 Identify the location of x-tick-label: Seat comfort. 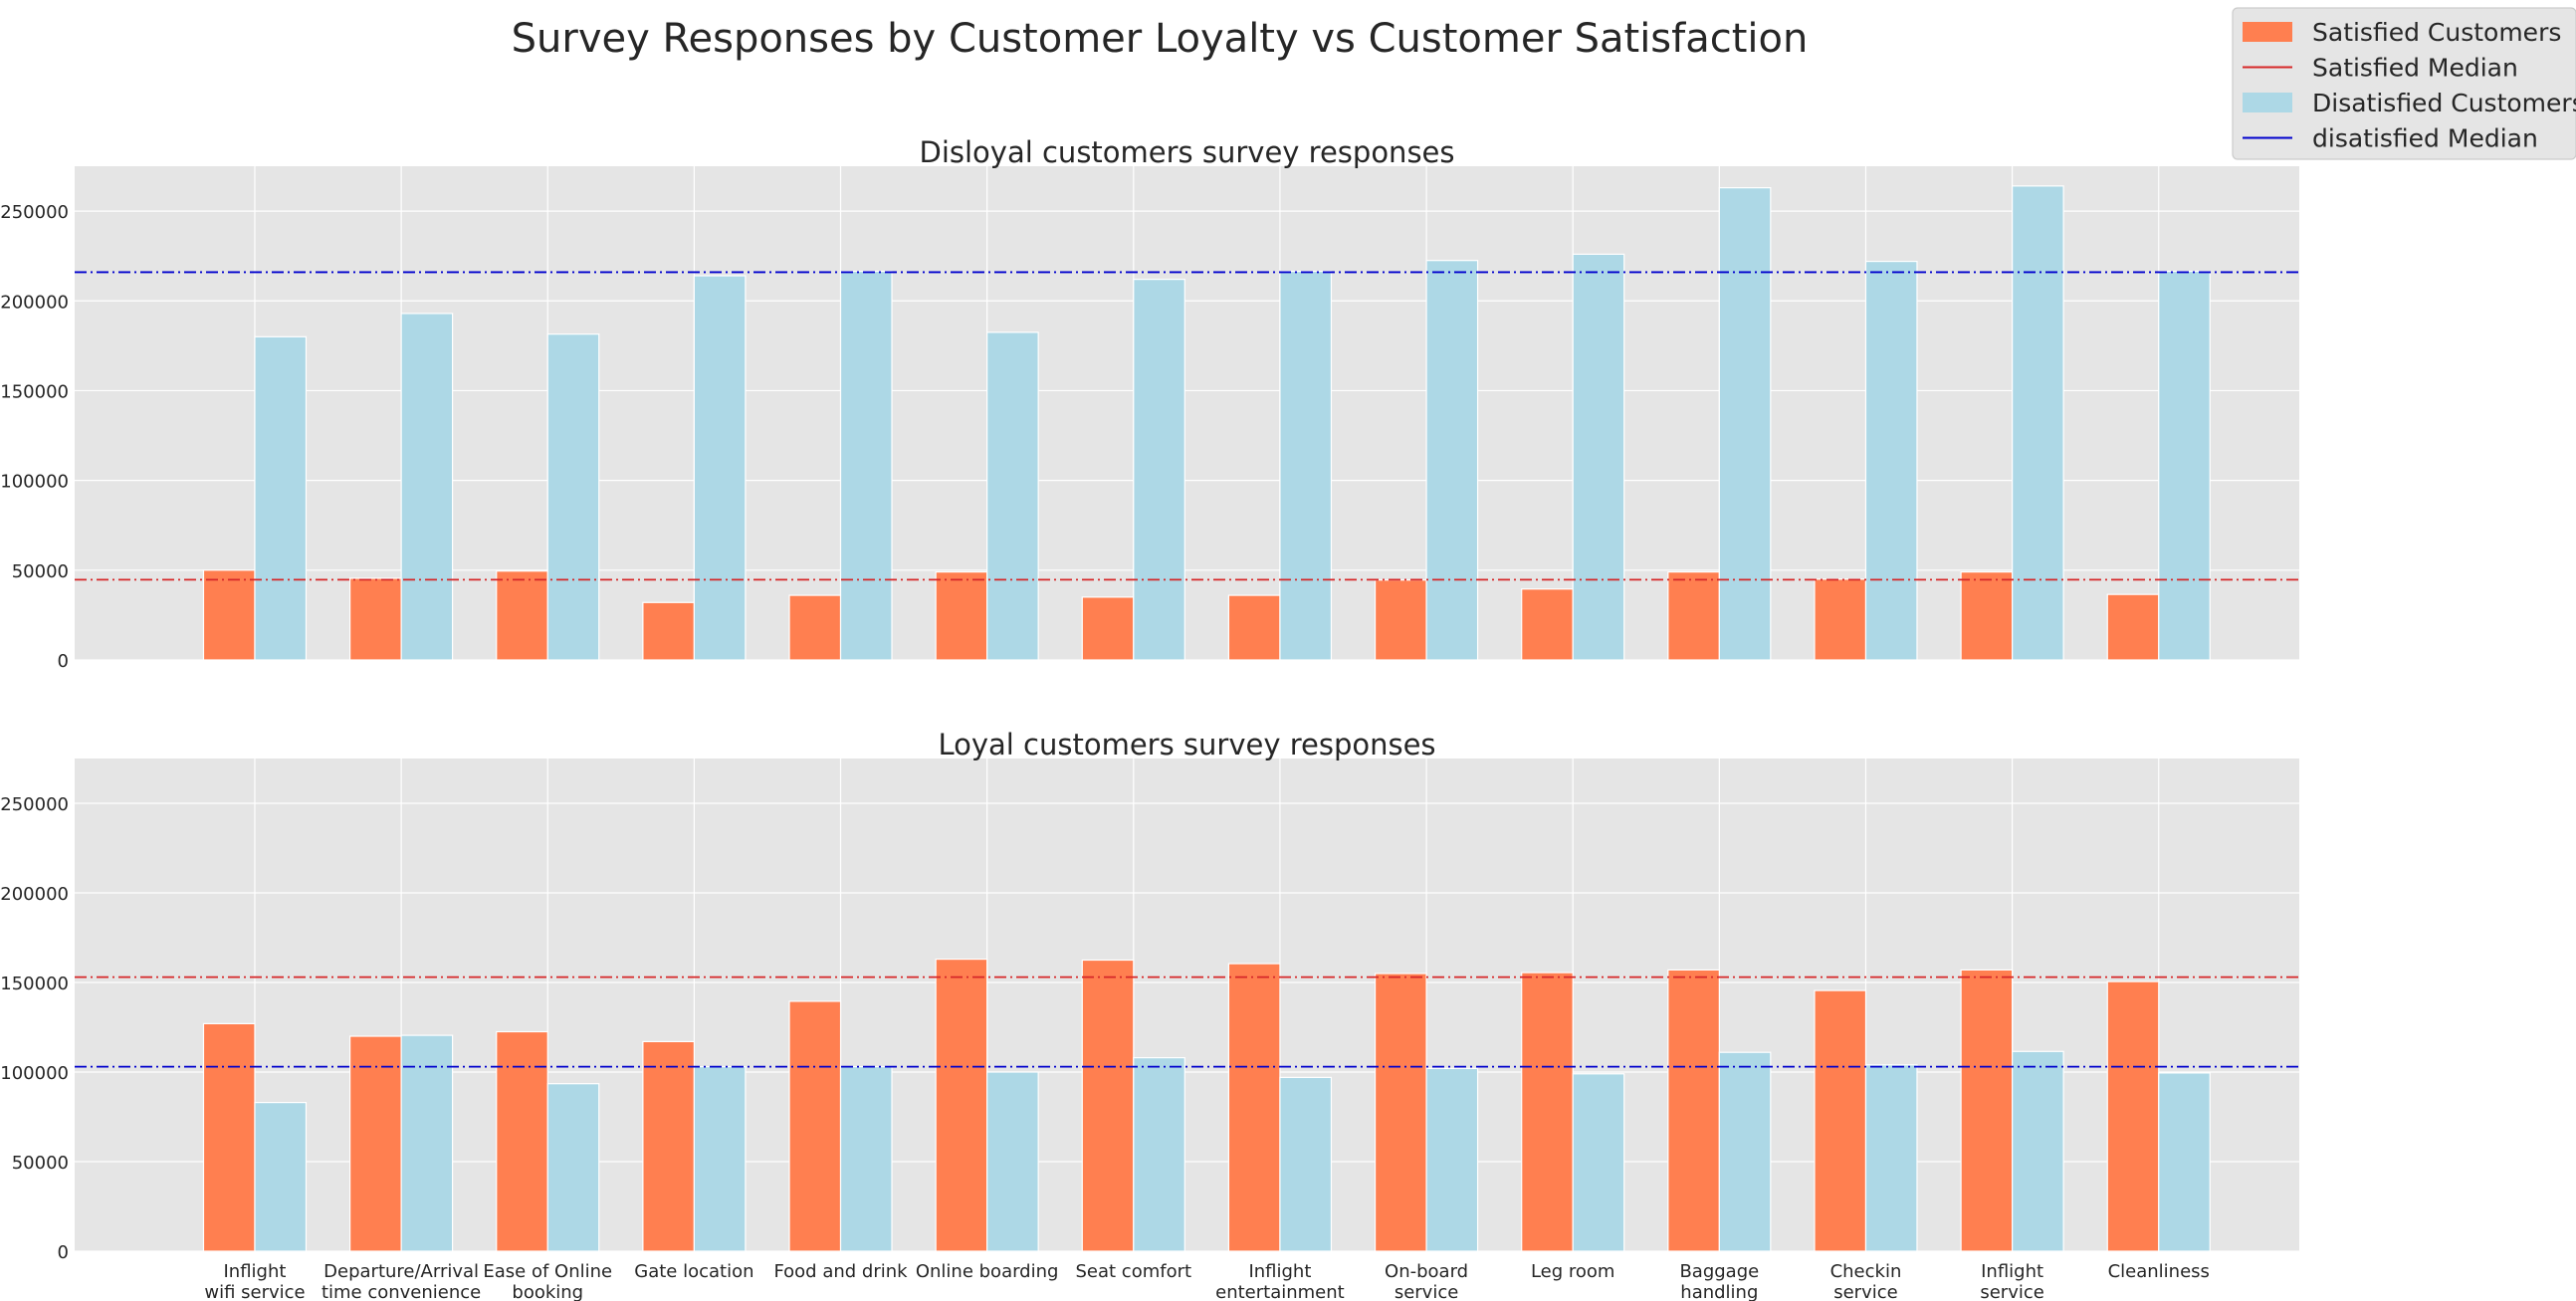
(1134, 1271).